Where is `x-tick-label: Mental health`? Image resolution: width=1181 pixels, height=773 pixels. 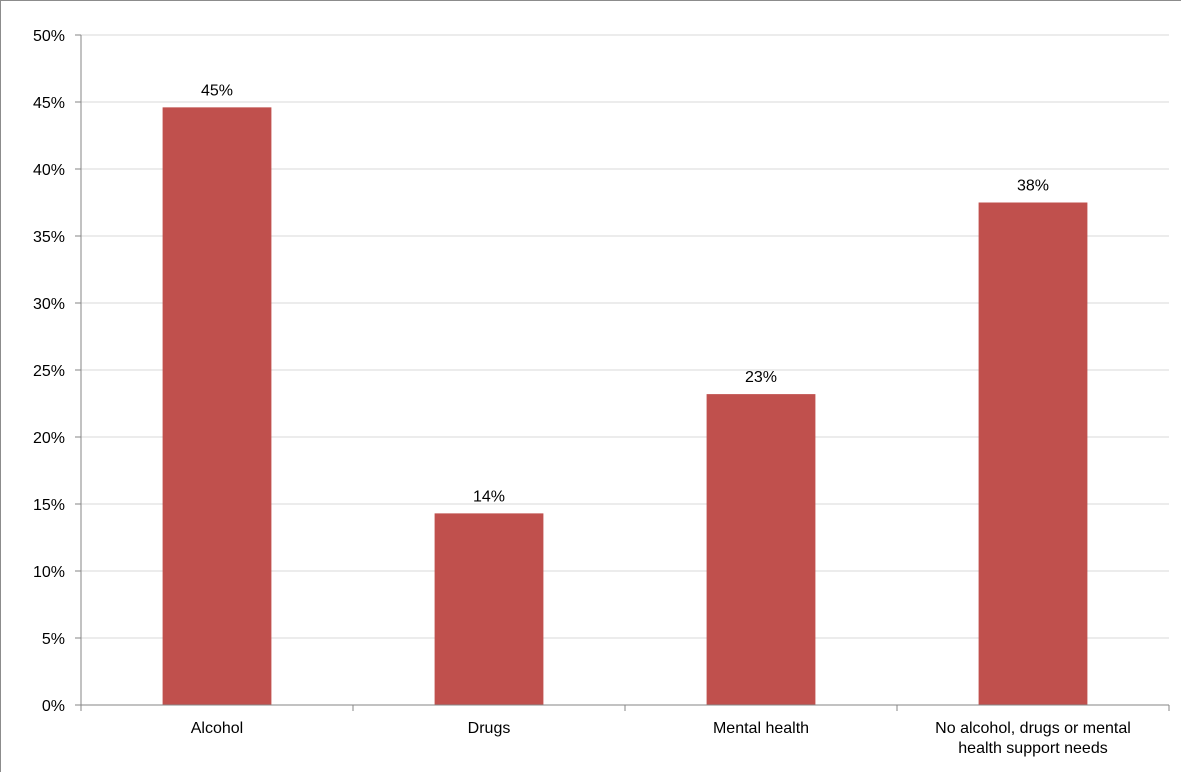 x-tick-label: Mental health is located at coordinates (761, 728).